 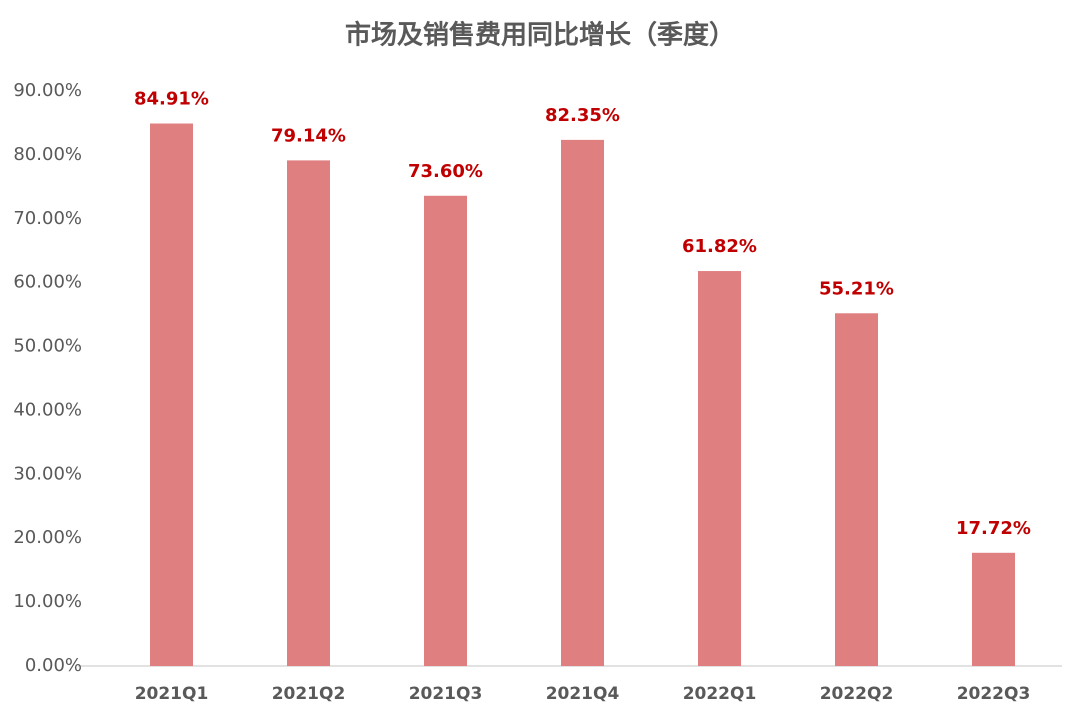 I want to click on y-tick-label: 80.00%, so click(x=47, y=154).